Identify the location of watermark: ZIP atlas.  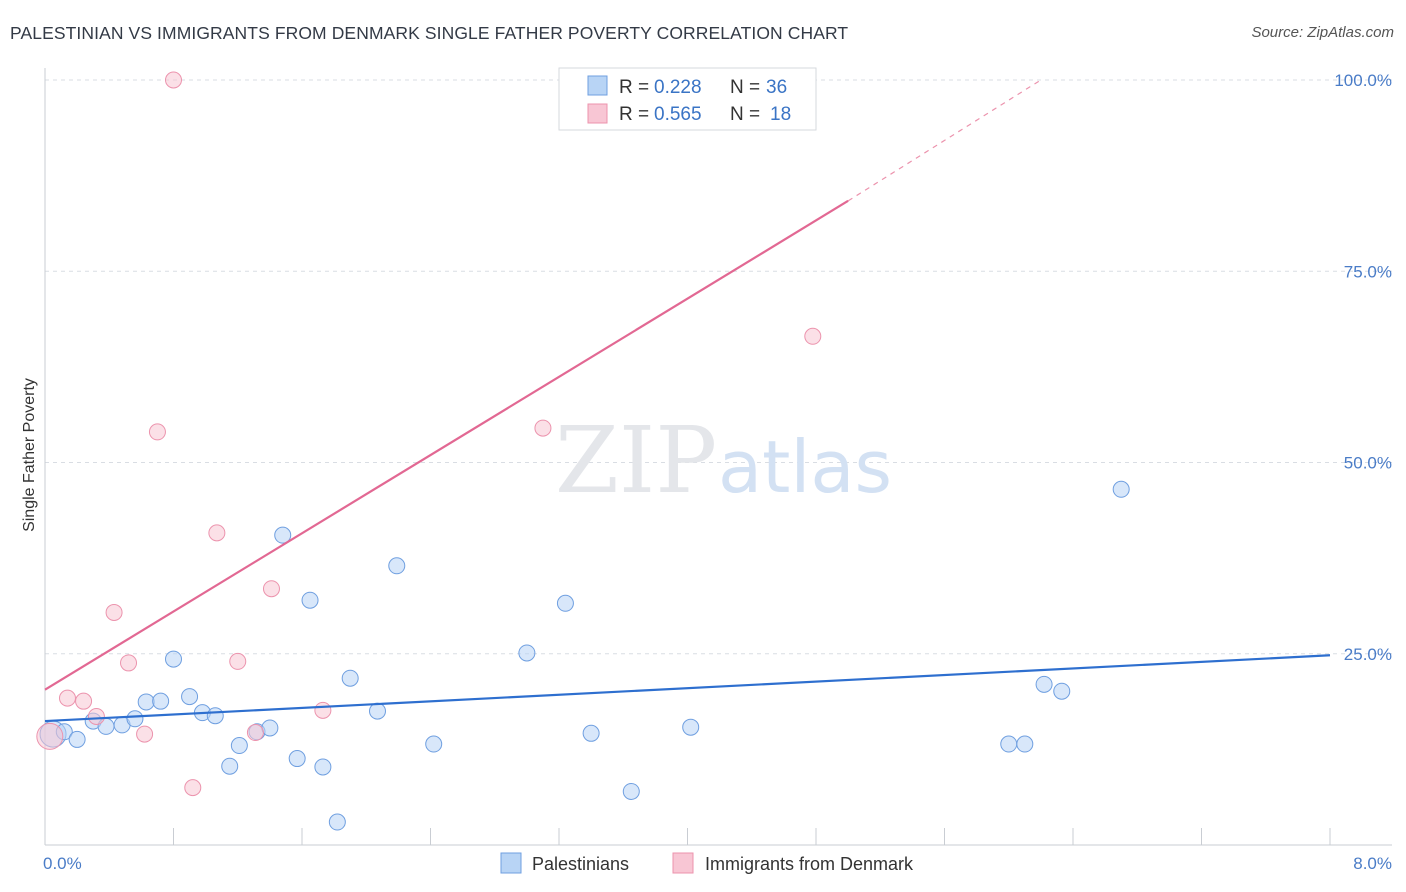
(723, 460).